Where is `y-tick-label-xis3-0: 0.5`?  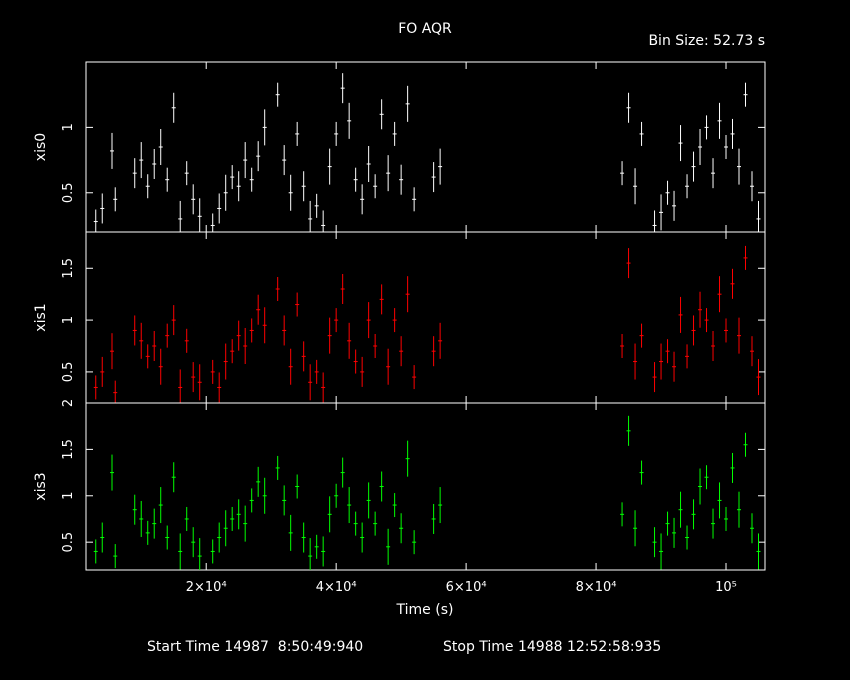
y-tick-label-xis3-0: 0.5 is located at coordinates (68, 542).